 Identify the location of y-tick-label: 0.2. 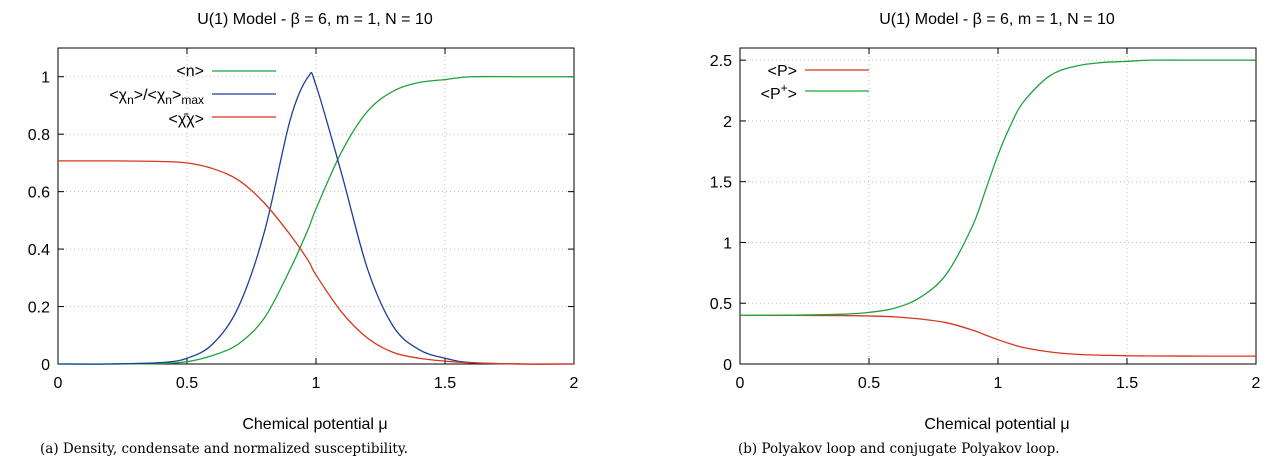
(39, 308).